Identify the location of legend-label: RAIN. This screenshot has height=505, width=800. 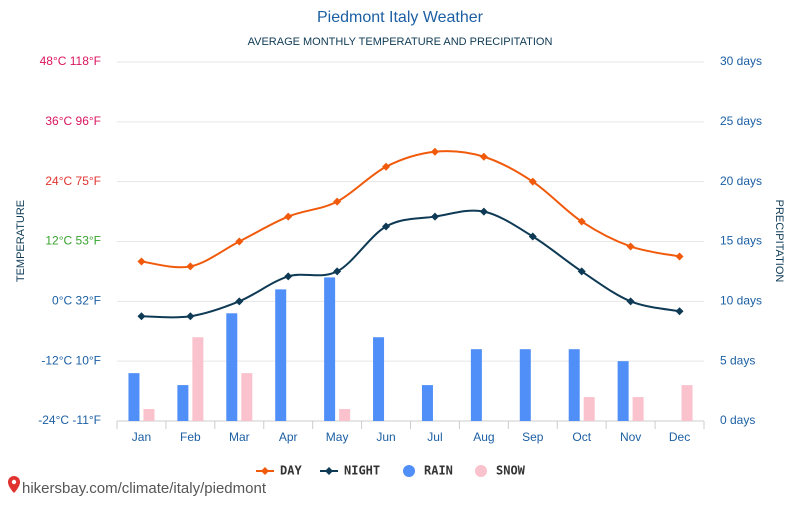
(438, 471).